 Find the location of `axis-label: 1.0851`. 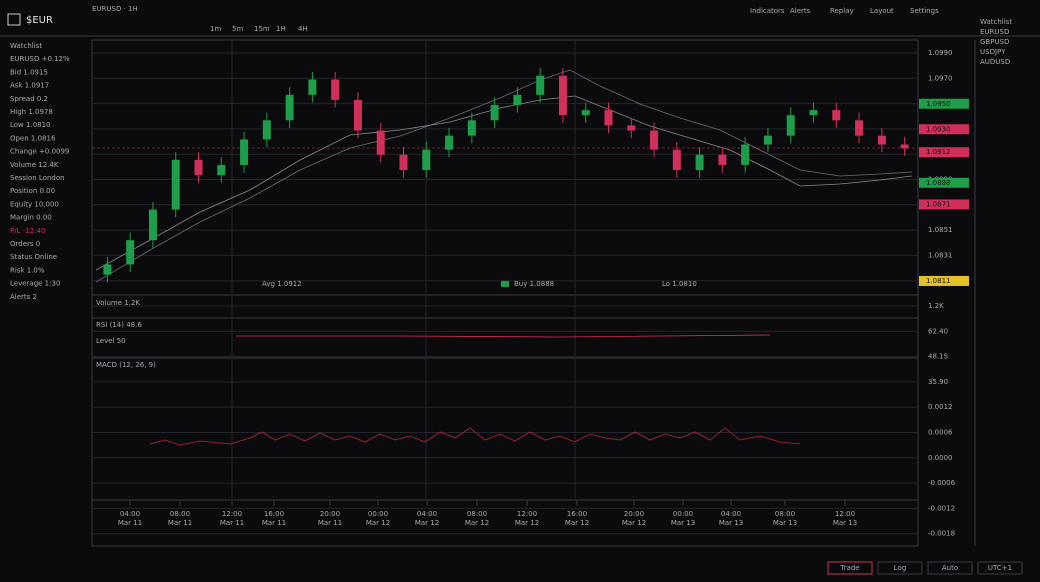

axis-label: 1.0851 is located at coordinates (940, 230).